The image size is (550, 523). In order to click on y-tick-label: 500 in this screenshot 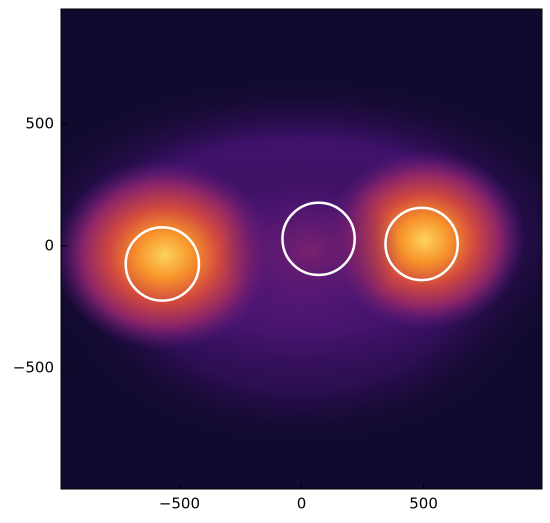, I will do `click(39, 123)`.